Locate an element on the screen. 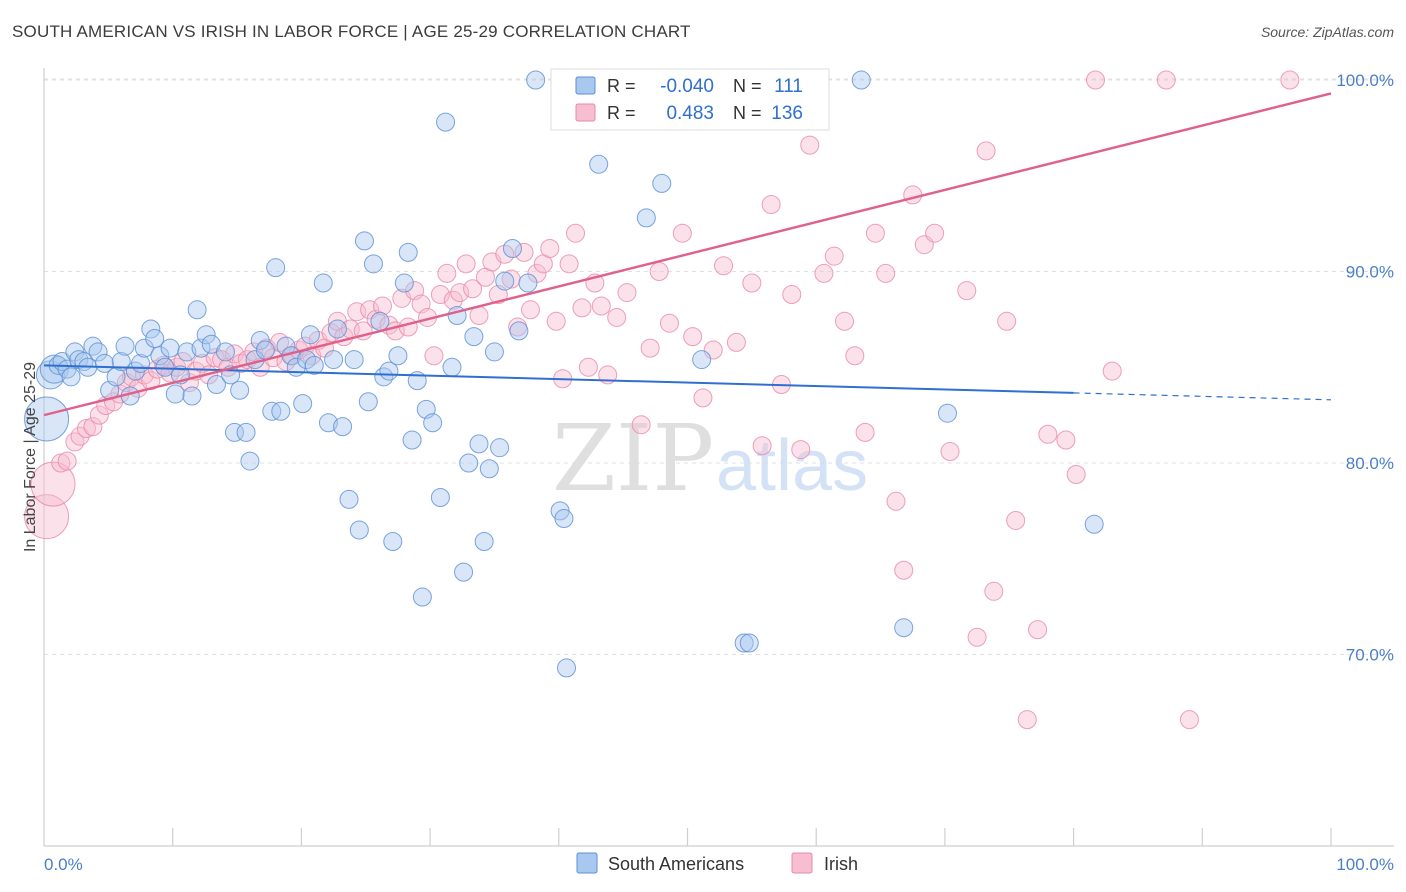 Image resolution: width=1406 pixels, height=892 pixels. stats-r-value-south: -0.040 is located at coordinates (687, 86).